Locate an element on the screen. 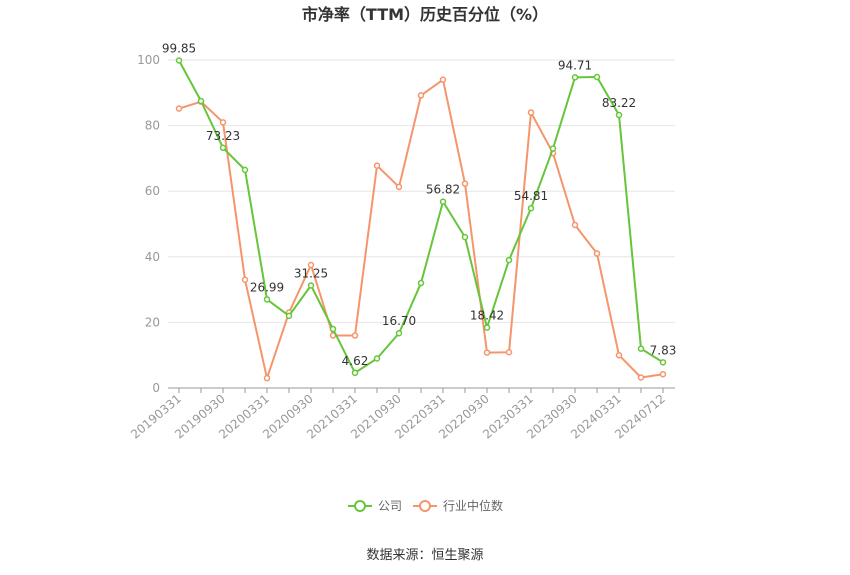 The image size is (850, 575). data-label-12: 56.82 is located at coordinates (443, 190).